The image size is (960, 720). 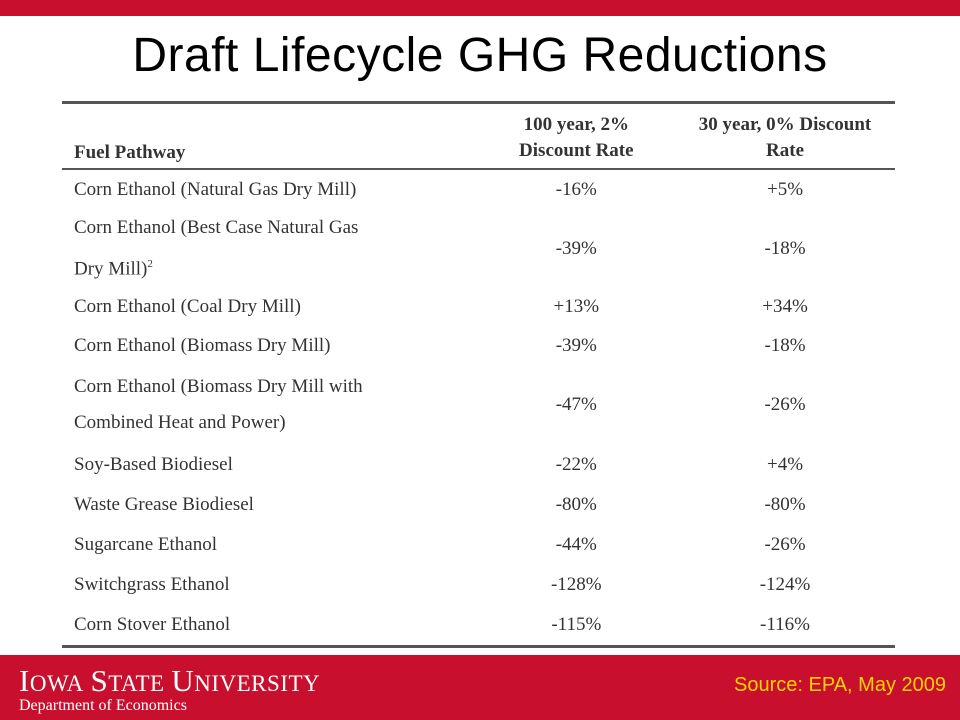 I want to click on value-30yr: +5%, so click(x=785, y=189).